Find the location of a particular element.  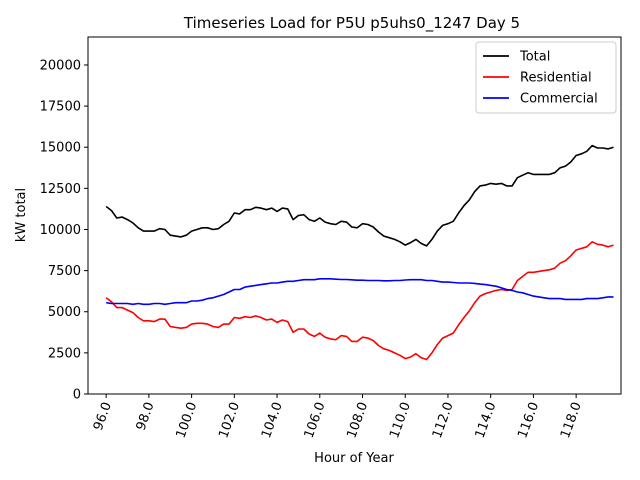

y-tick-label: 12500 is located at coordinates (60, 189).